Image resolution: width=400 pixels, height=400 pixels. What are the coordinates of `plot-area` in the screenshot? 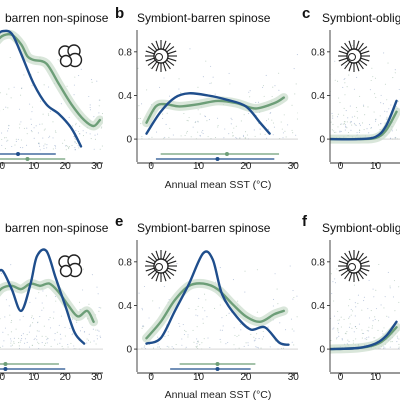 It's located at (365, 308).